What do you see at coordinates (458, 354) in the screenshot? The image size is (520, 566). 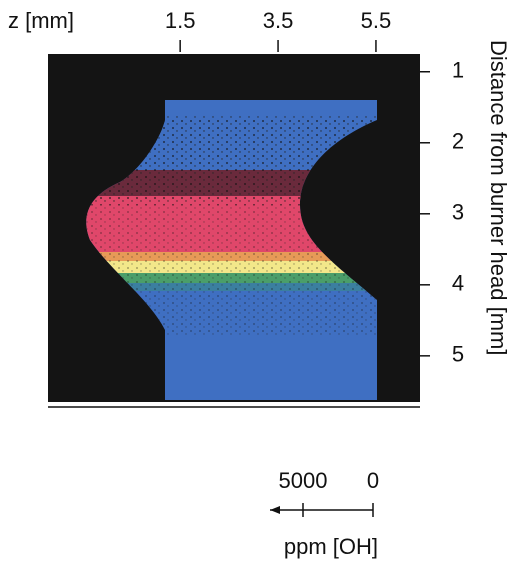 I see `y-tick-label: 5` at bounding box center [458, 354].